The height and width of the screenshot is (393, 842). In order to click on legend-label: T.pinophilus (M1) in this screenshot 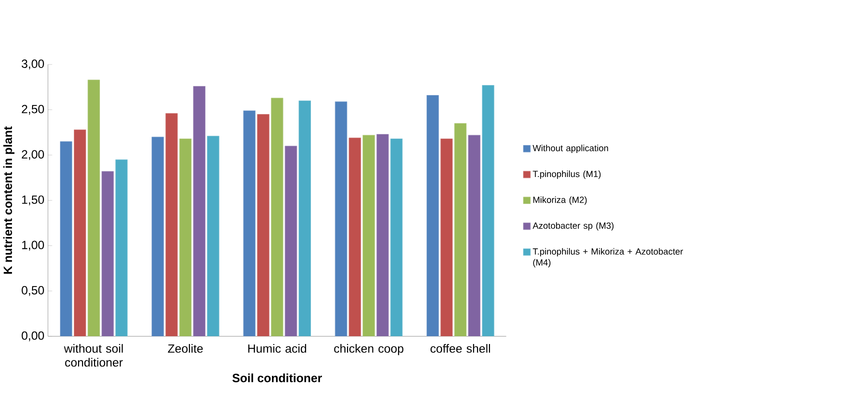, I will do `click(566, 174)`.